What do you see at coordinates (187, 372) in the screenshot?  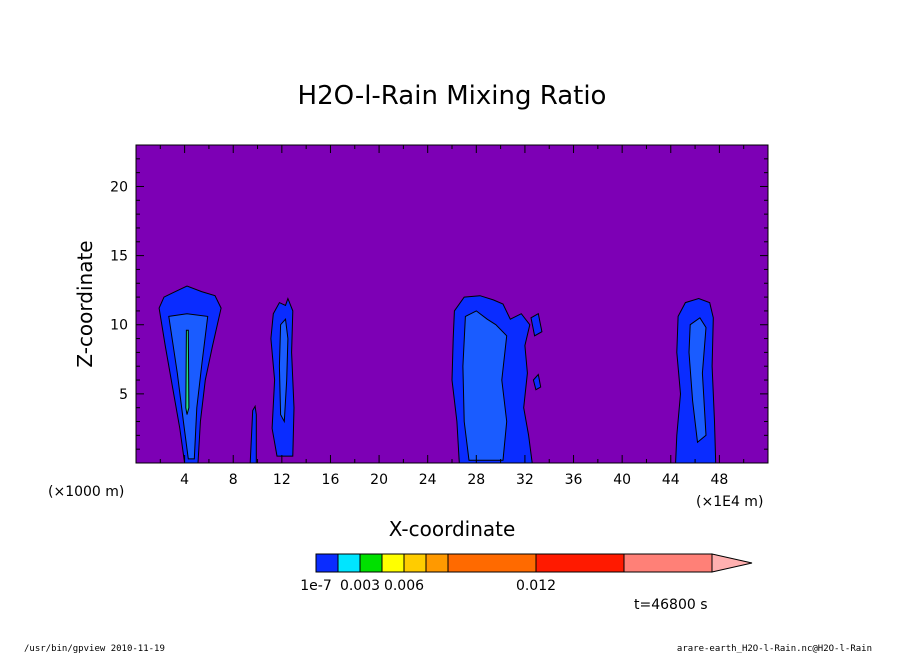 I see `contour-region-cell-1-core` at bounding box center [187, 372].